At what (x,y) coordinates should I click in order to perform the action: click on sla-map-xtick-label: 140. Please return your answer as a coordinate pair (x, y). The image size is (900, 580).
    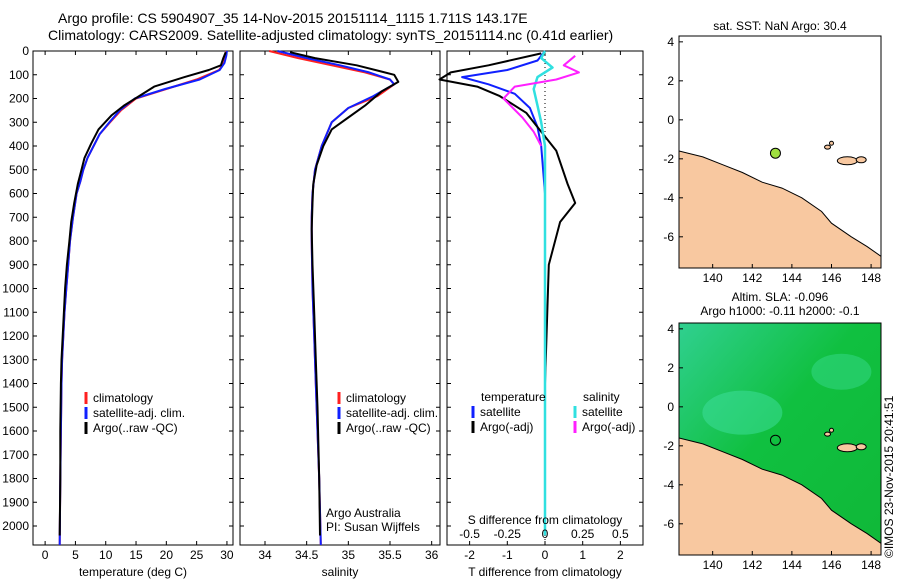
    Looking at the image, I should click on (713, 565).